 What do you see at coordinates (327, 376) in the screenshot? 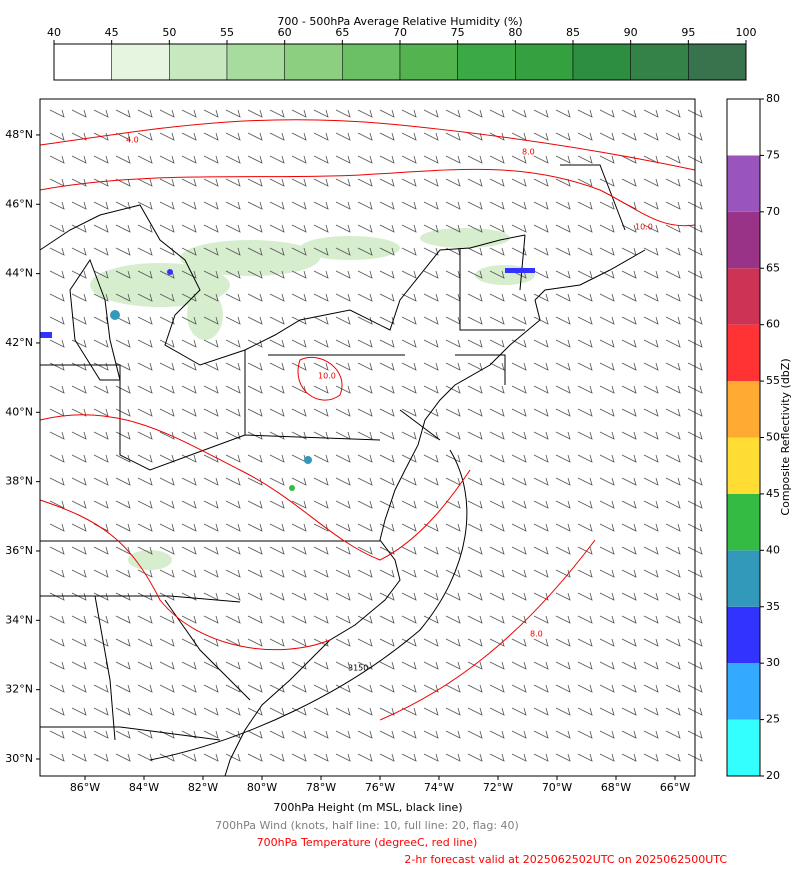
I see `contour-label: 10.0` at bounding box center [327, 376].